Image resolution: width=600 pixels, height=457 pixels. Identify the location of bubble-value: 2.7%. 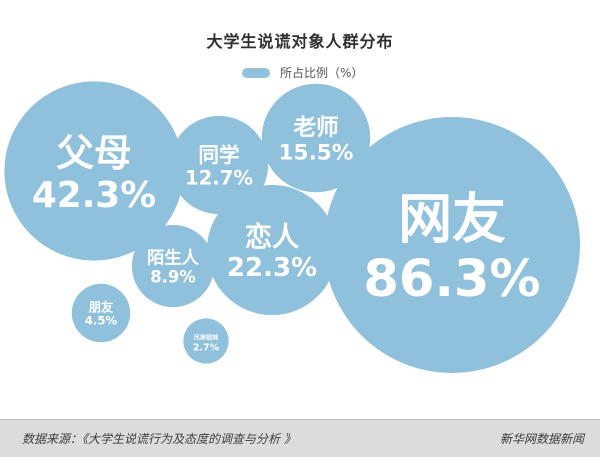
(206, 348).